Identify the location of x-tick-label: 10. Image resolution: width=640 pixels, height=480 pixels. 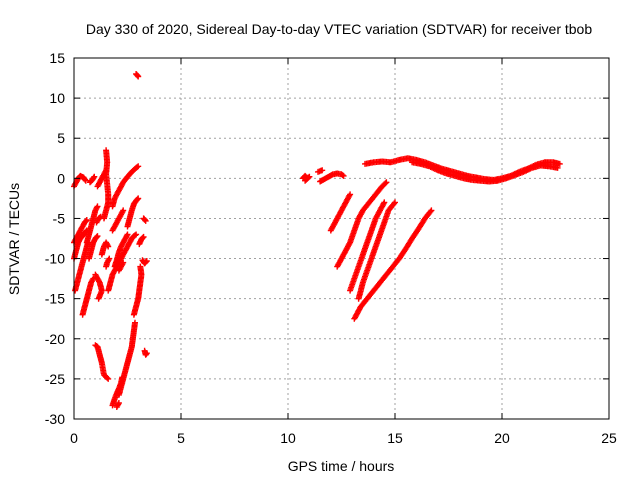
(288, 438).